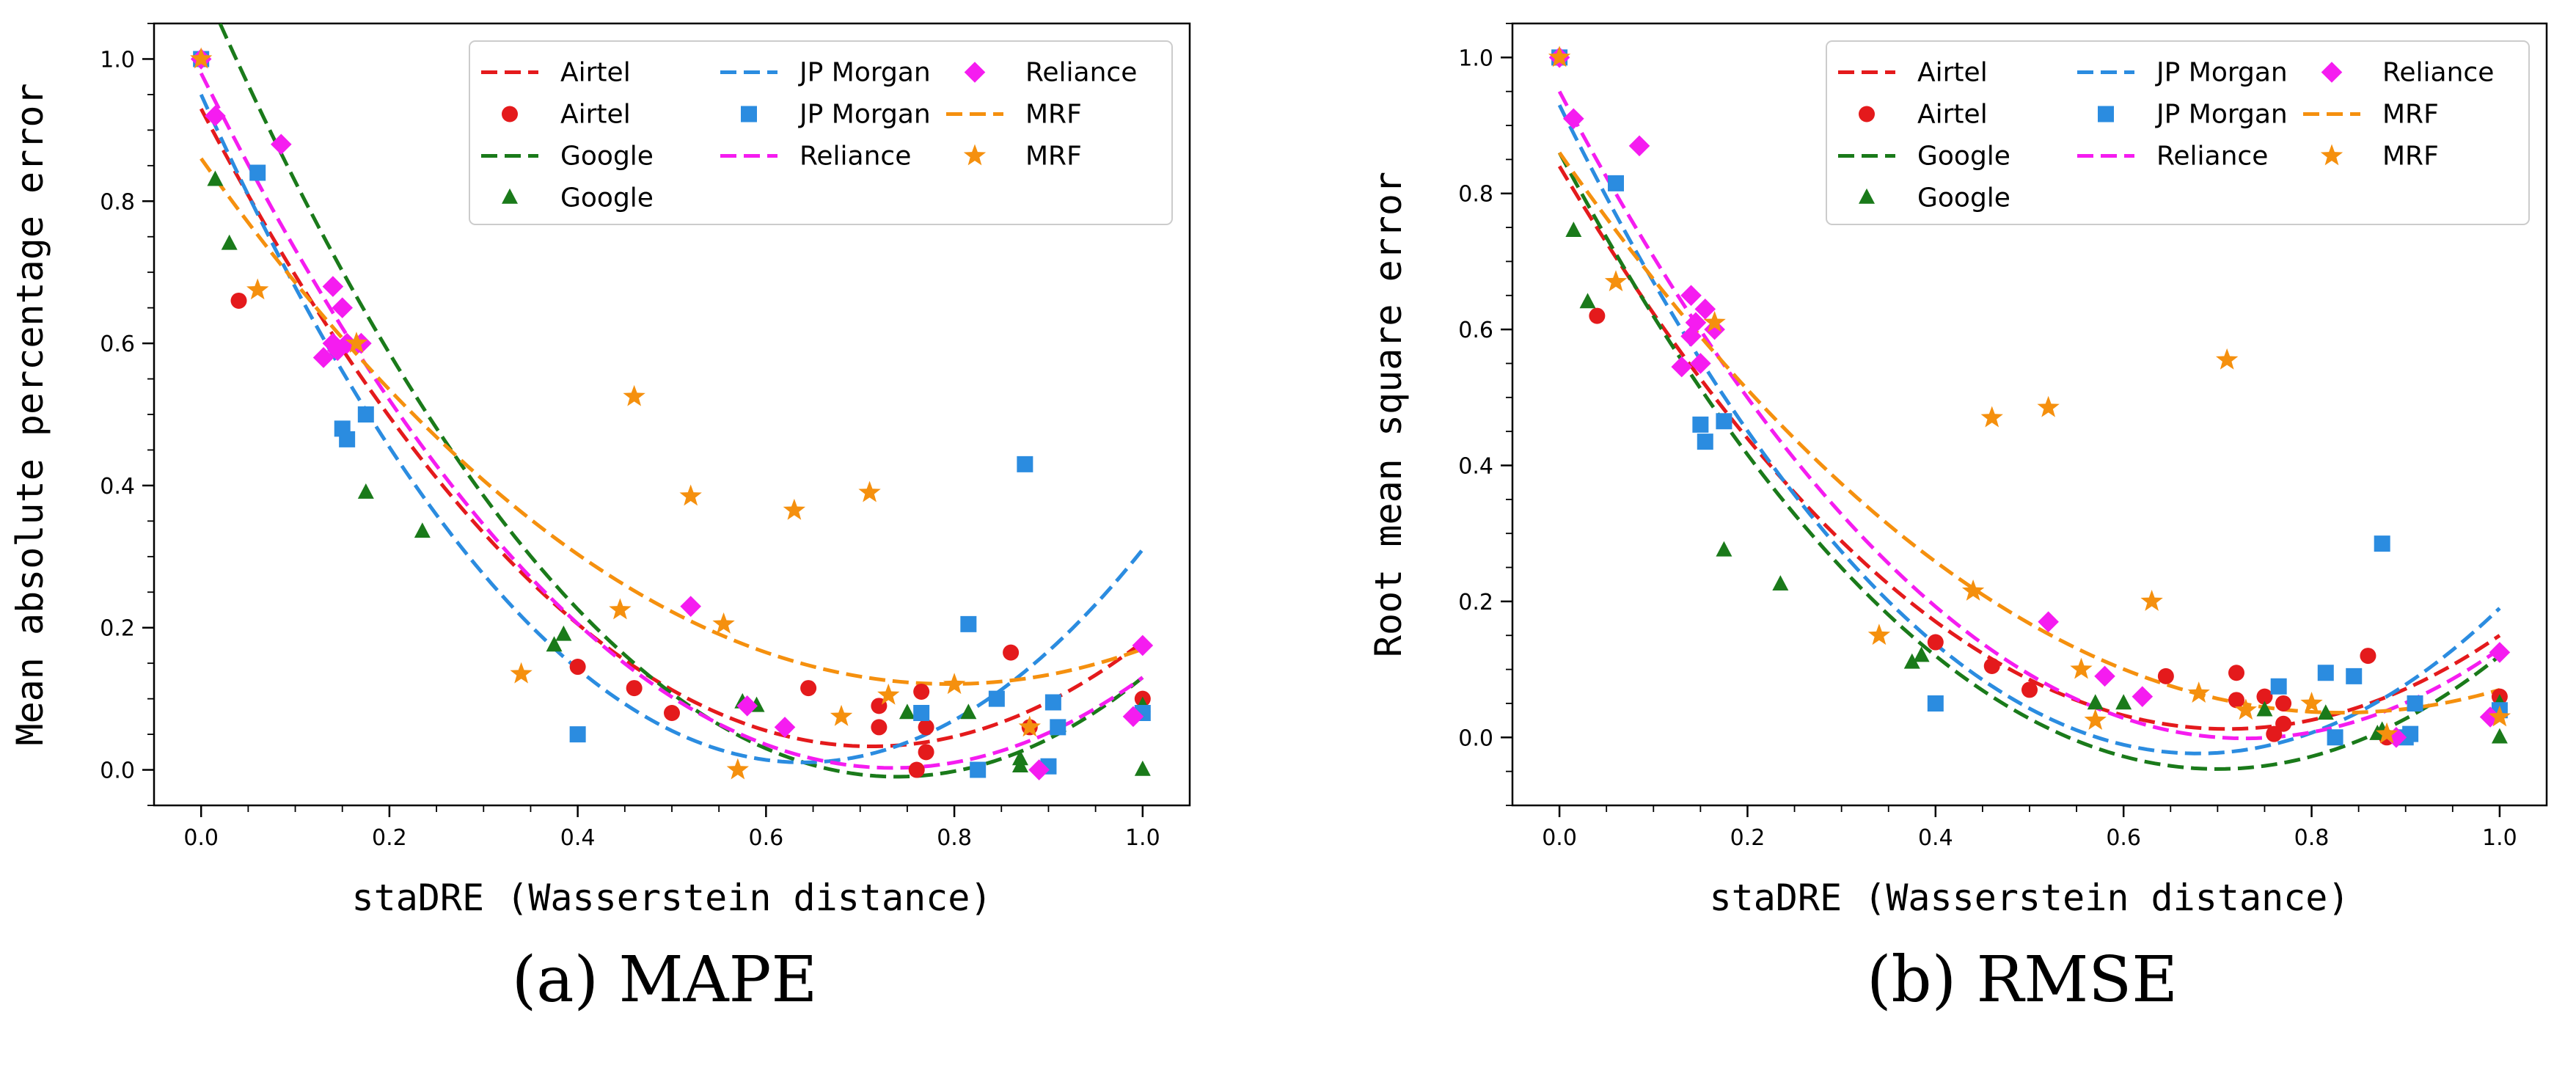 The width and height of the screenshot is (2576, 1068). What do you see at coordinates (665, 980) in the screenshot?
I see `panel-caption: (a) MAPE` at bounding box center [665, 980].